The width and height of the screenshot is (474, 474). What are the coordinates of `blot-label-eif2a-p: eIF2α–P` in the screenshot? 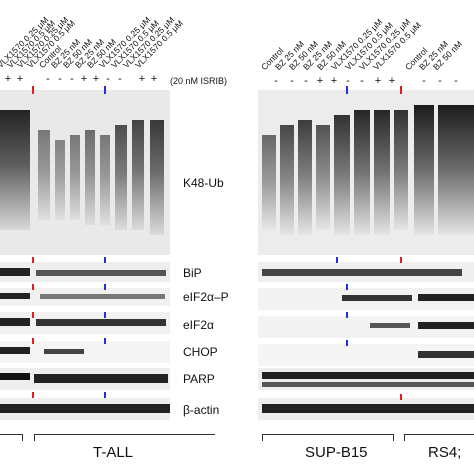 It's located at (206, 297).